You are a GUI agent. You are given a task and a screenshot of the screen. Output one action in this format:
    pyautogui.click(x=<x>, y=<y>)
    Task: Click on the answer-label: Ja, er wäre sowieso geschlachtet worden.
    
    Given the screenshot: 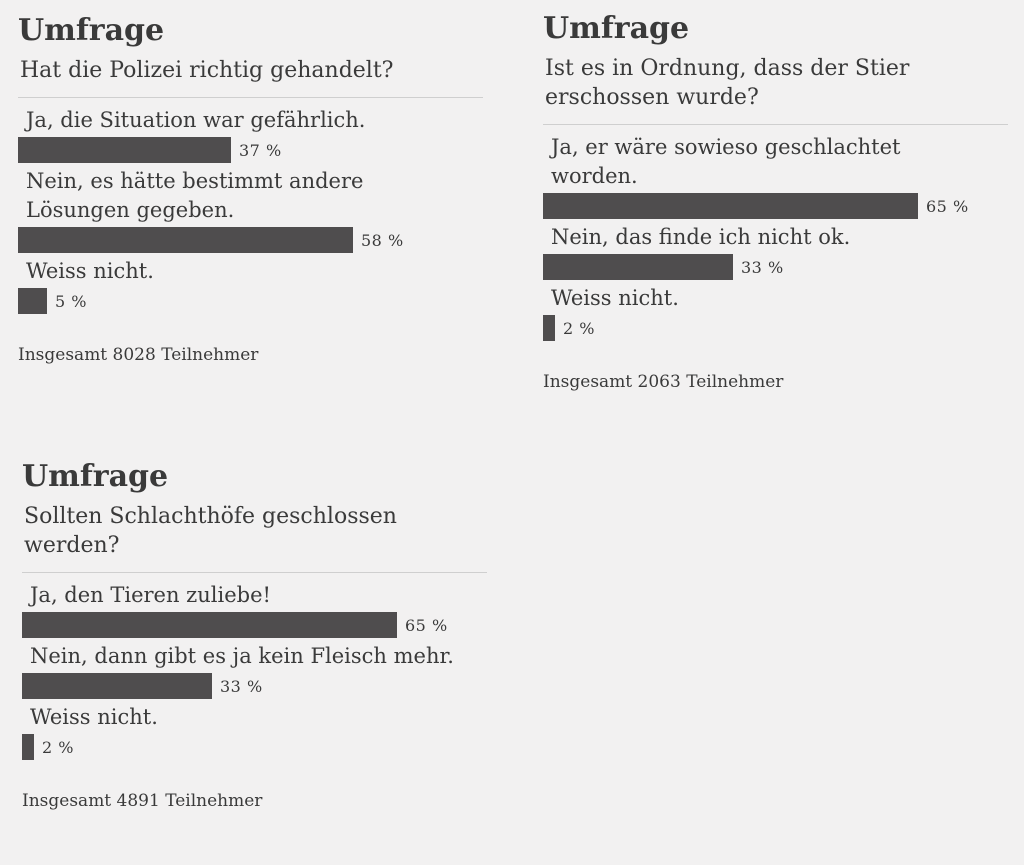 What is the action you would take?
    pyautogui.click(x=726, y=161)
    